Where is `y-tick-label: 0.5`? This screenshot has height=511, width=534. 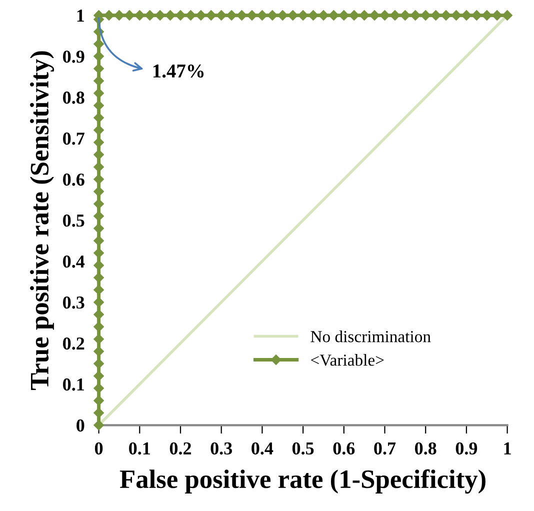
y-tick-label: 0.5 is located at coordinates (73, 220).